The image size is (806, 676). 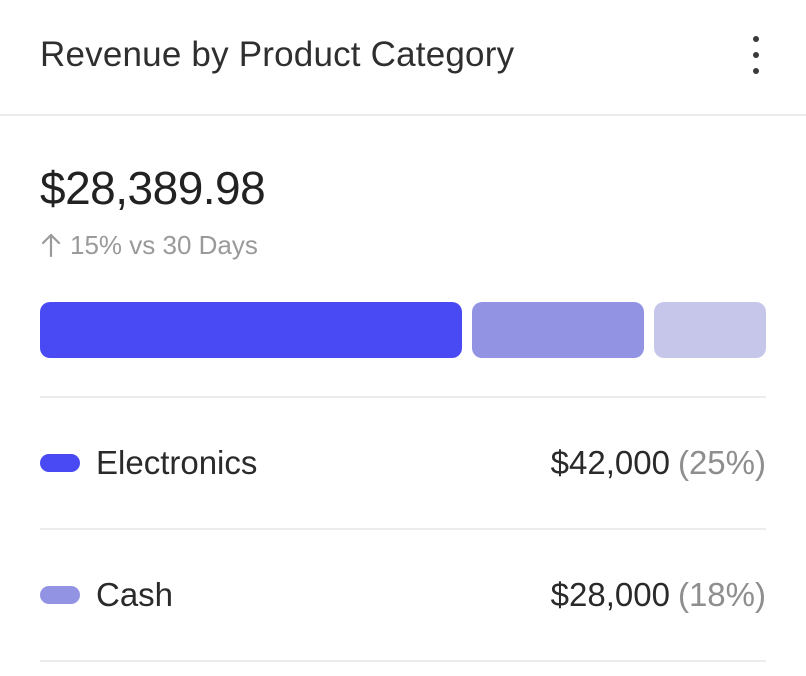 I want to click on legend-percent: (25%), so click(x=721, y=462).